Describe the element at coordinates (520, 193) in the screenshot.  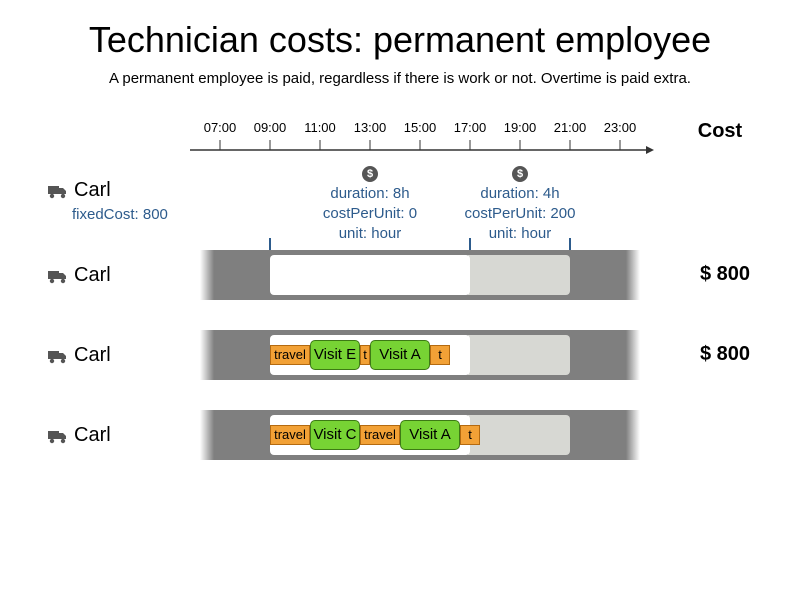
I see `period-duration: duration: 4h` at that location.